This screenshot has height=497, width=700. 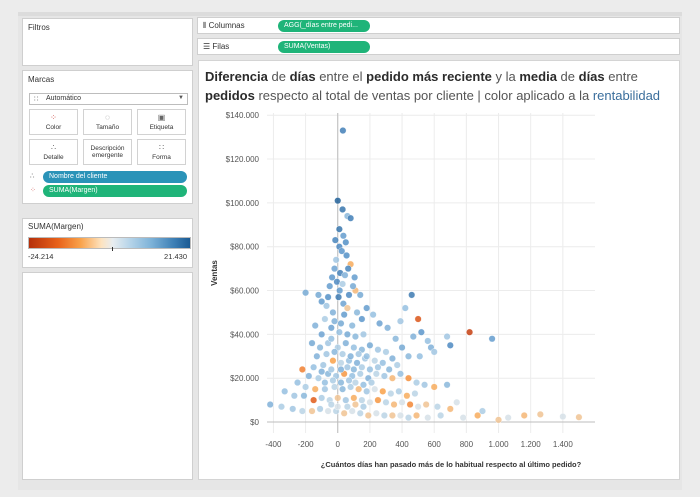 I want to click on columns-shelf-label: ⫴ Columnas, so click(x=224, y=26).